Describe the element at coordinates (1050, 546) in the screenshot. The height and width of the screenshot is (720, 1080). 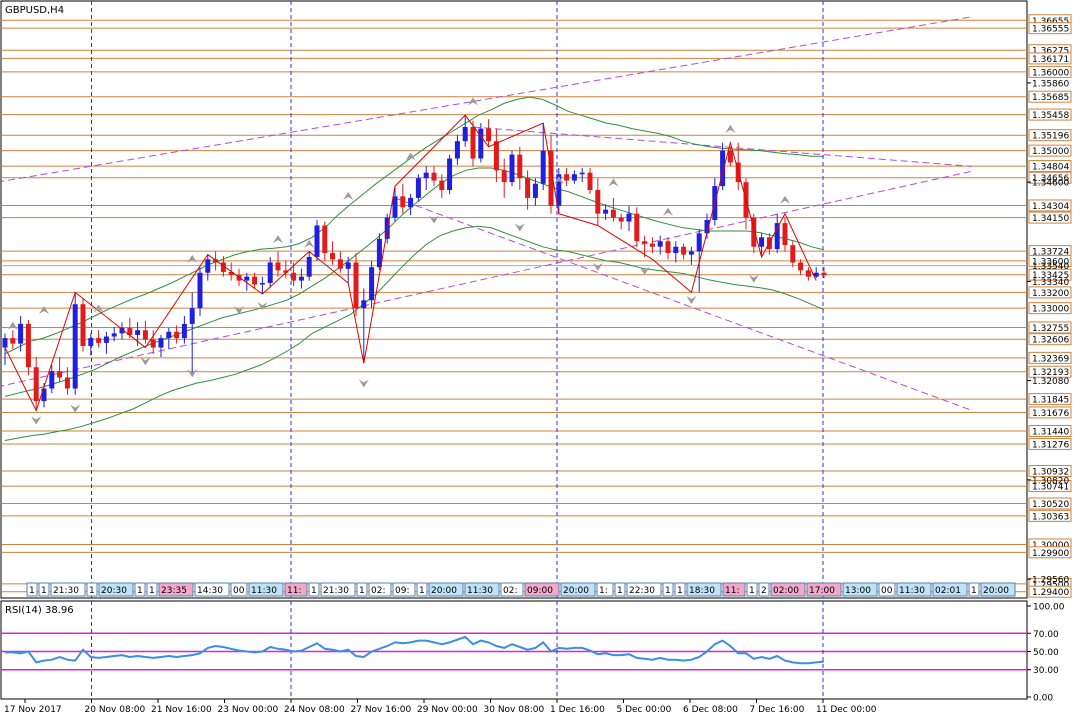
I see `level-label: 1.30000` at that location.